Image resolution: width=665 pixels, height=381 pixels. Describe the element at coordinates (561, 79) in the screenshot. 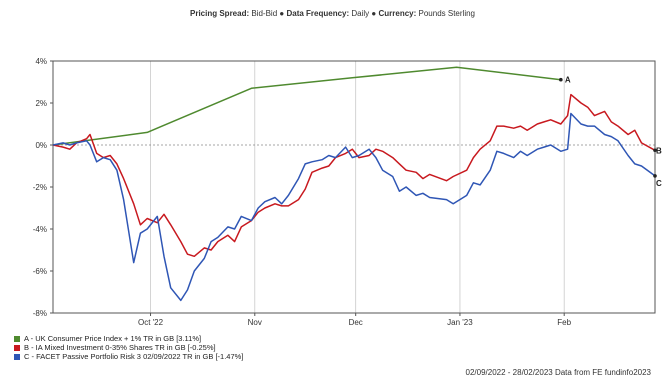

I see `series-end-dot-a` at that location.